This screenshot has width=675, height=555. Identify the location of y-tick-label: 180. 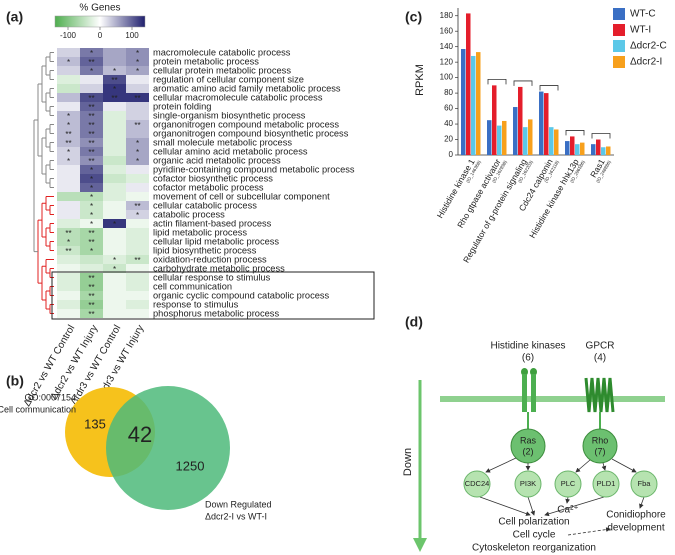
(447, 15).